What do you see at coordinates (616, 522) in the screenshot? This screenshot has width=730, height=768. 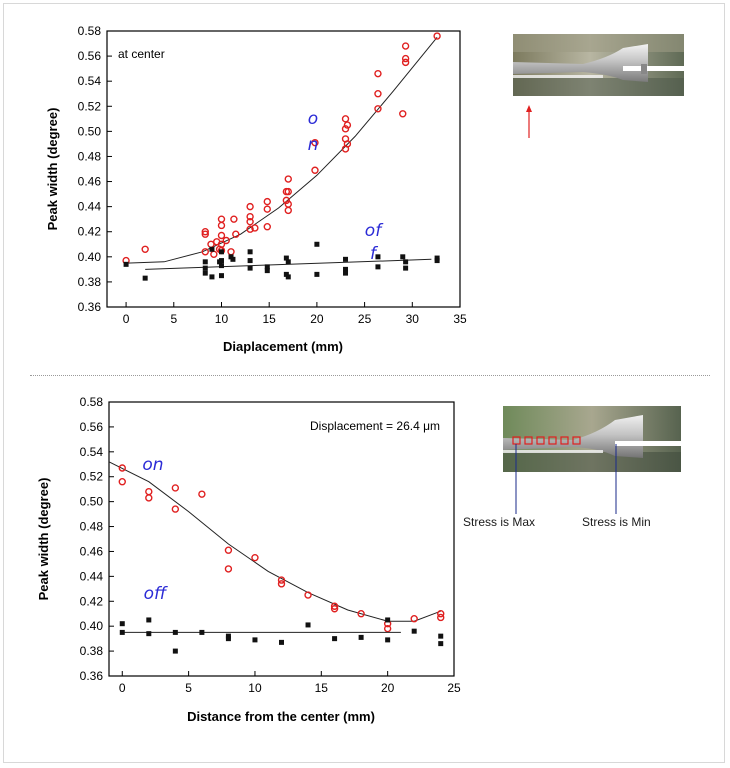 I see `stress-min-label: Stress is Min` at bounding box center [616, 522].